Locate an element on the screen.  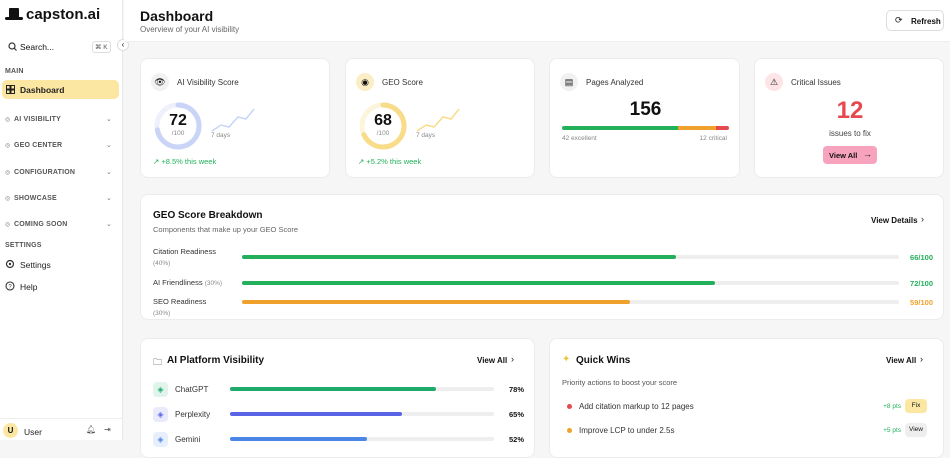
platform-icon: ◈ is located at coordinates (160, 414).